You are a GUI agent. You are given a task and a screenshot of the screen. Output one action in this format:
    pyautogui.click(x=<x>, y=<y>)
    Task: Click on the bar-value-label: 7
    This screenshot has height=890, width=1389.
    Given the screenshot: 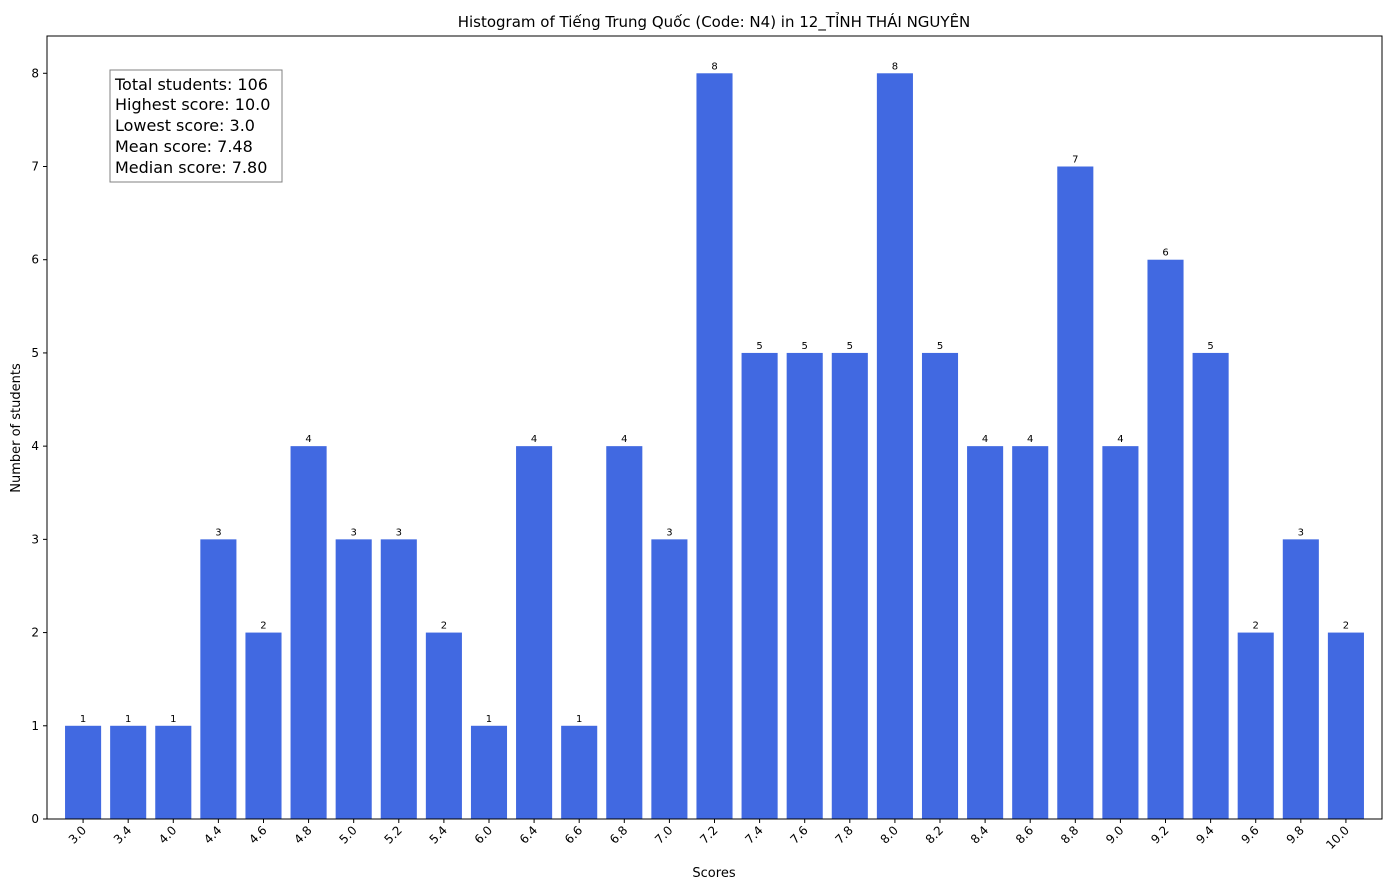 What is the action you would take?
    pyautogui.click(x=1075, y=160)
    